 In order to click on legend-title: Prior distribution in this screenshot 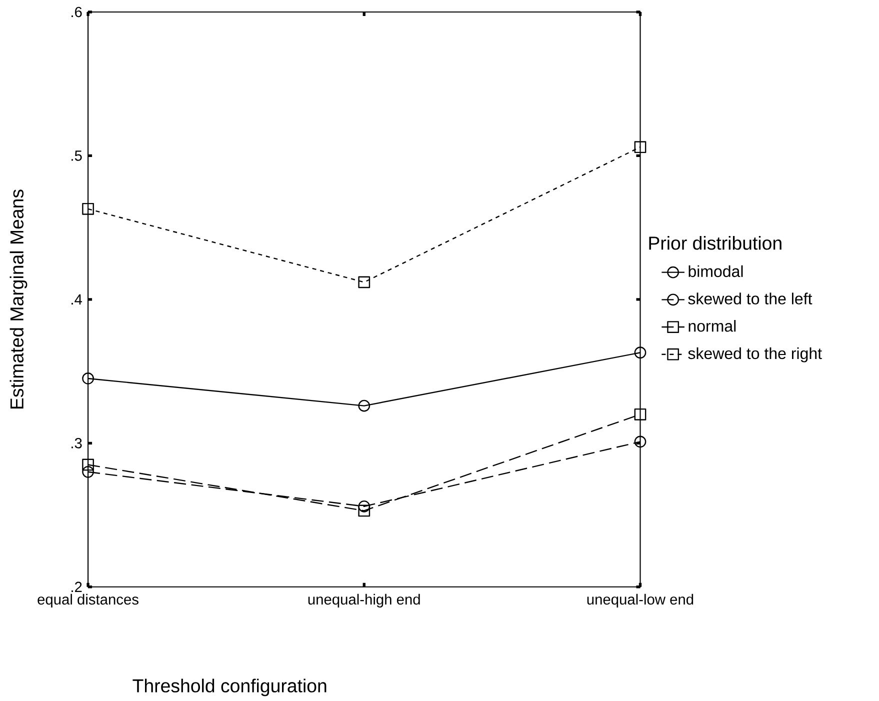, I will do `click(715, 243)`.